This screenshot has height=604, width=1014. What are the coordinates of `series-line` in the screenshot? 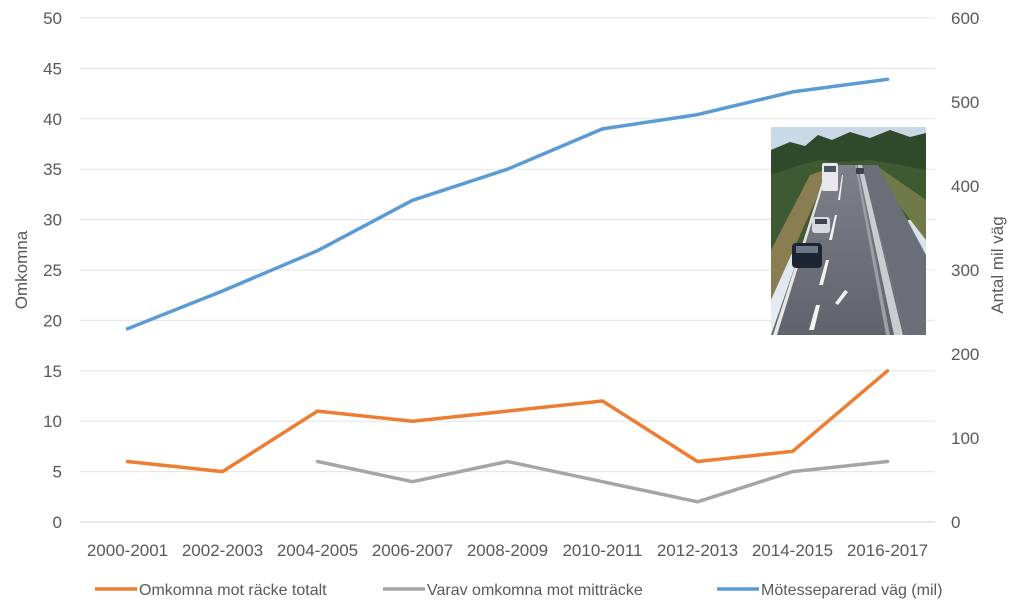 It's located at (603, 482).